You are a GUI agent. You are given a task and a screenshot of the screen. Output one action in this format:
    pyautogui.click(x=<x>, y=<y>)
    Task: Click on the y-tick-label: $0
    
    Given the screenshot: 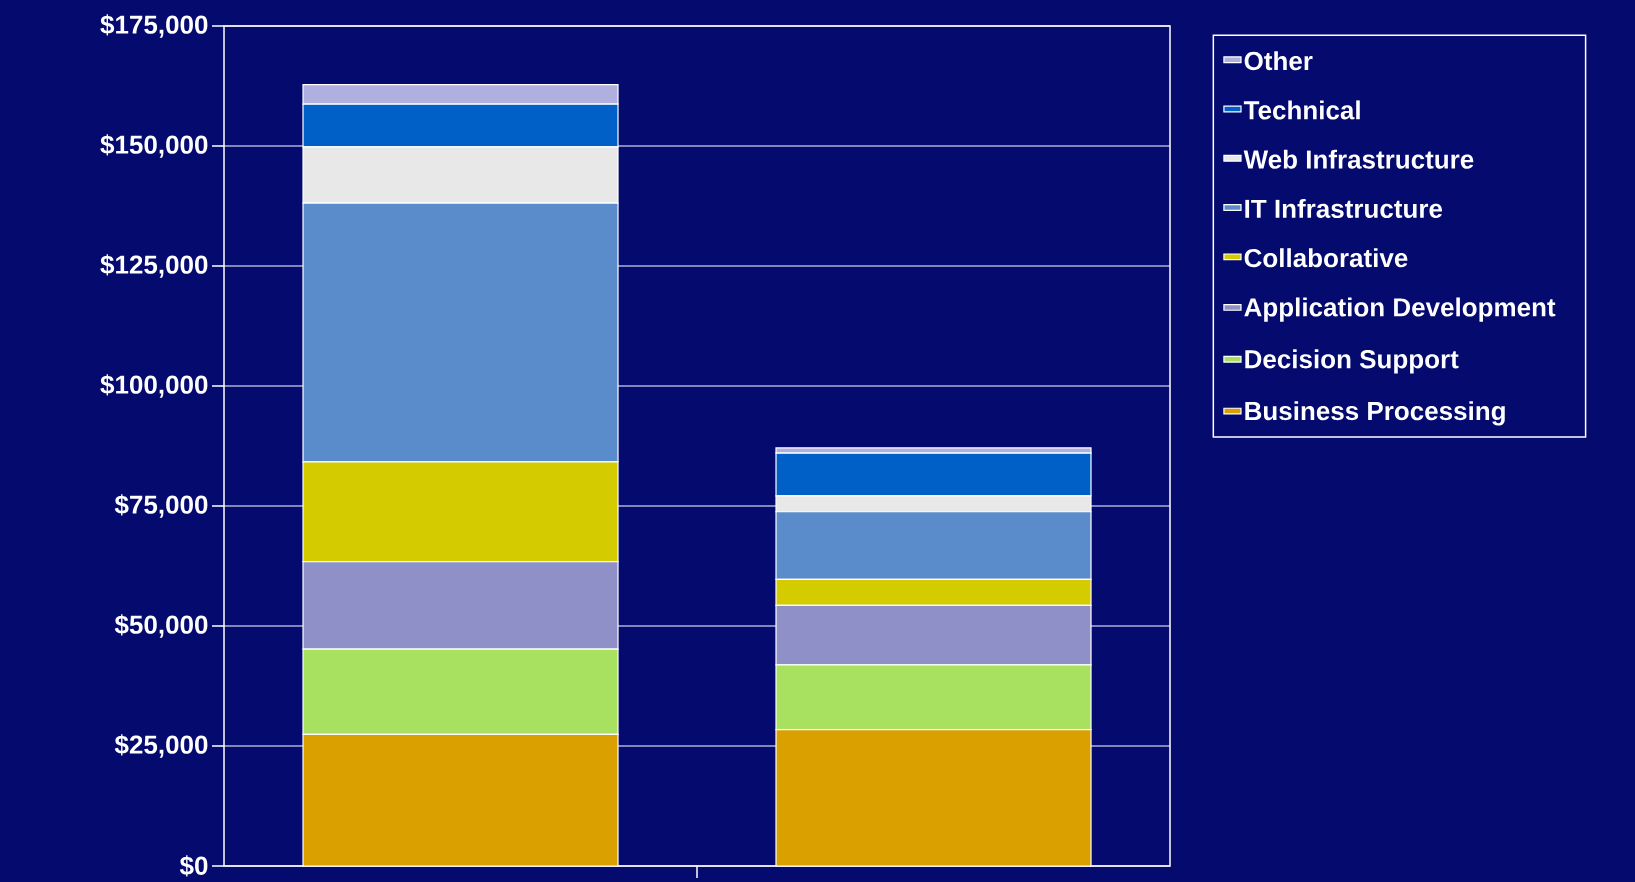 What is the action you would take?
    pyautogui.click(x=193, y=866)
    